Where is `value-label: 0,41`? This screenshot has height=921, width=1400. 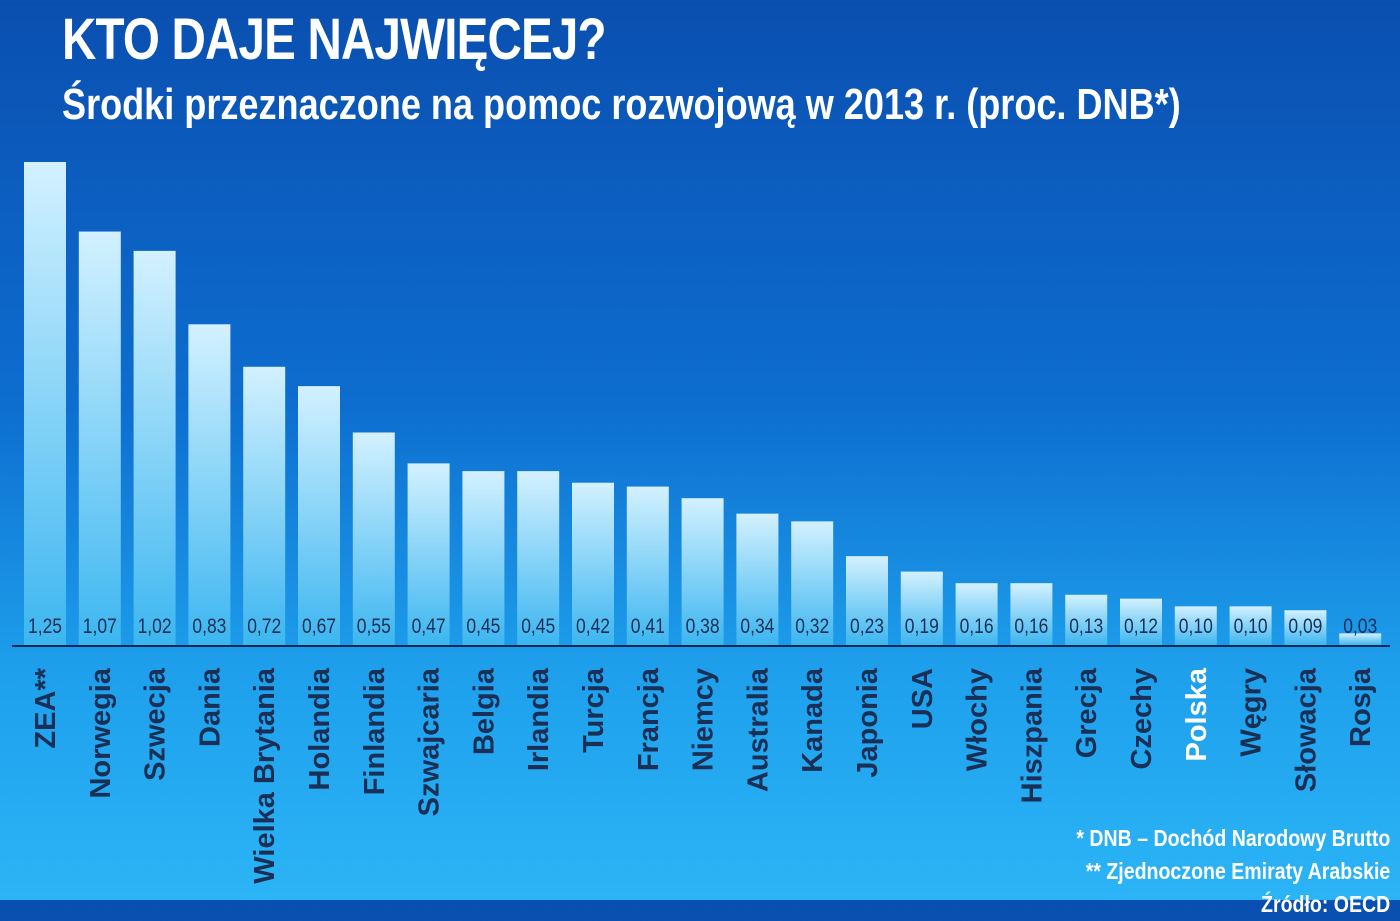
value-label: 0,41 is located at coordinates (648, 626).